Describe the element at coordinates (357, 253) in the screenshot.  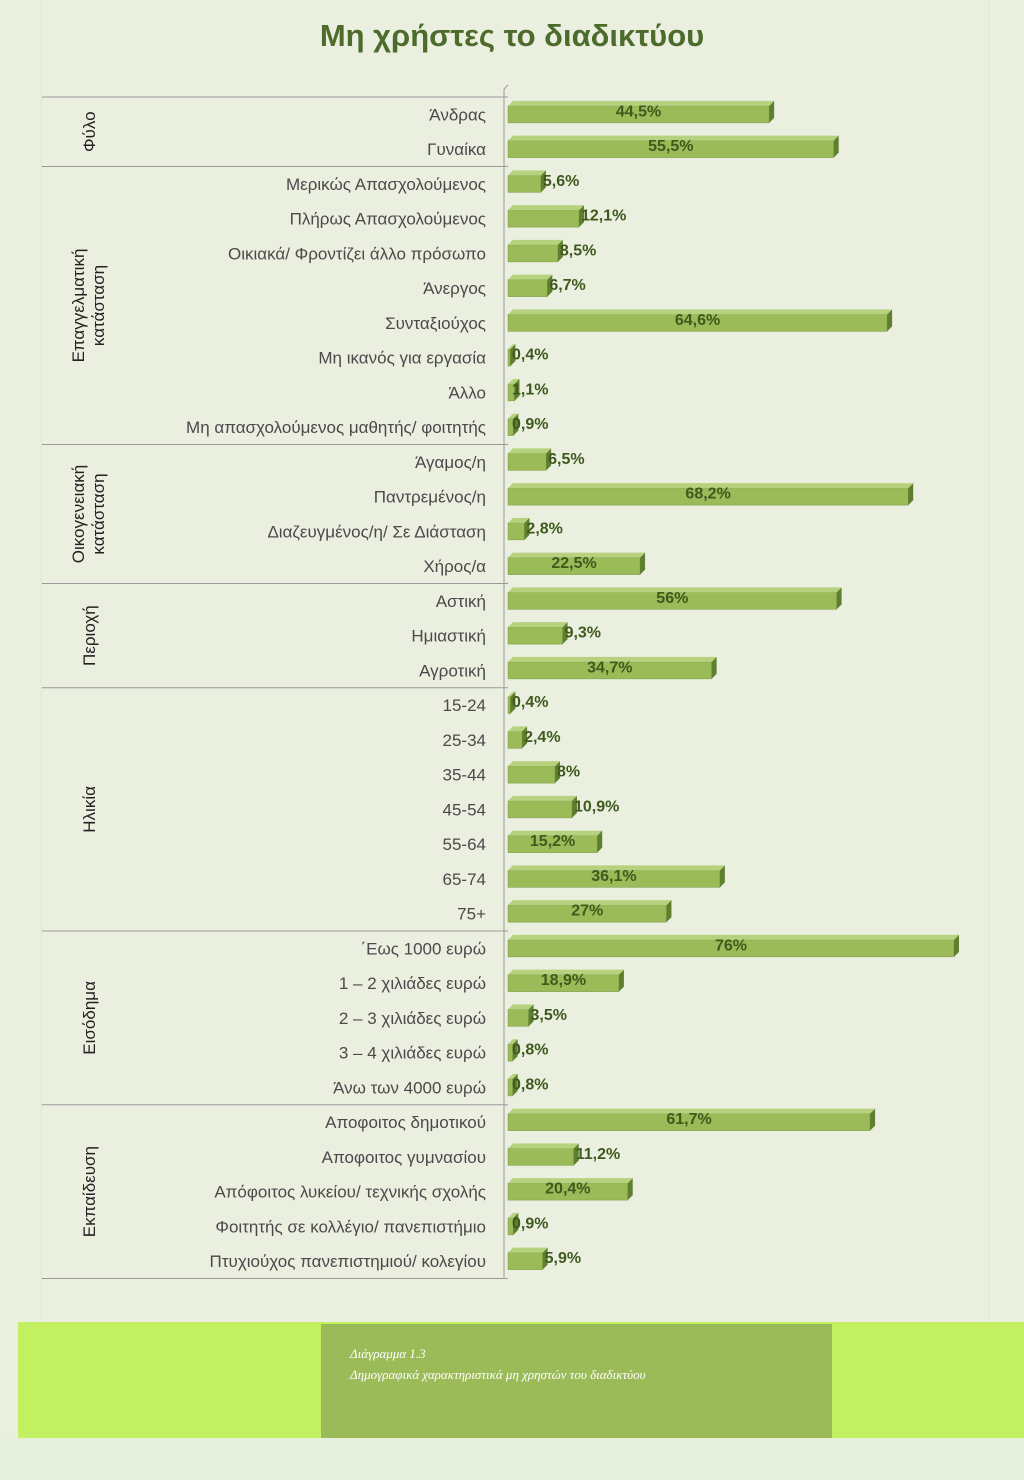
I see `category-label: Οικιακά/ Φροντίζει άλλο πρόσωπο` at that location.